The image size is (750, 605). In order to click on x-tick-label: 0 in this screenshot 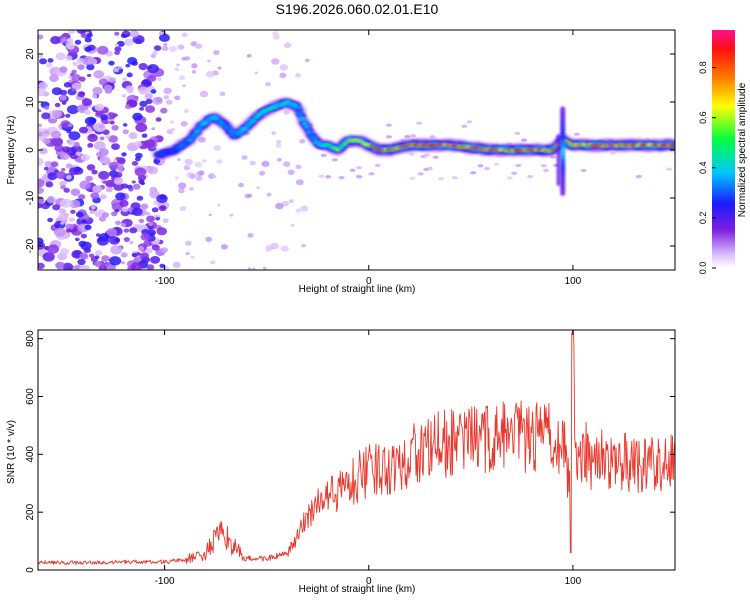, I will do `click(369, 581)`.